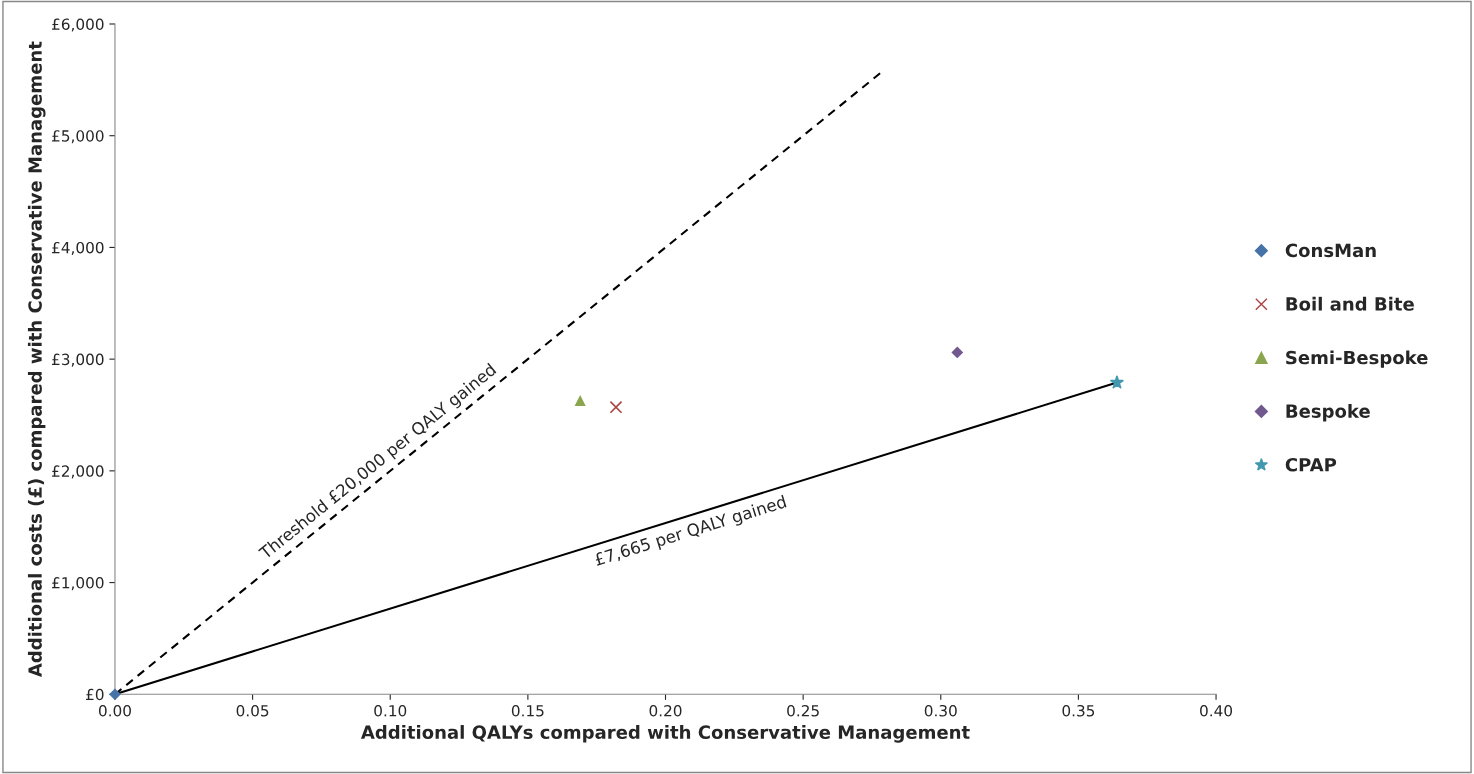 Image resolution: width=1474 pixels, height=774 pixels. I want to click on y-tick-label: £5,000, so click(78, 137).